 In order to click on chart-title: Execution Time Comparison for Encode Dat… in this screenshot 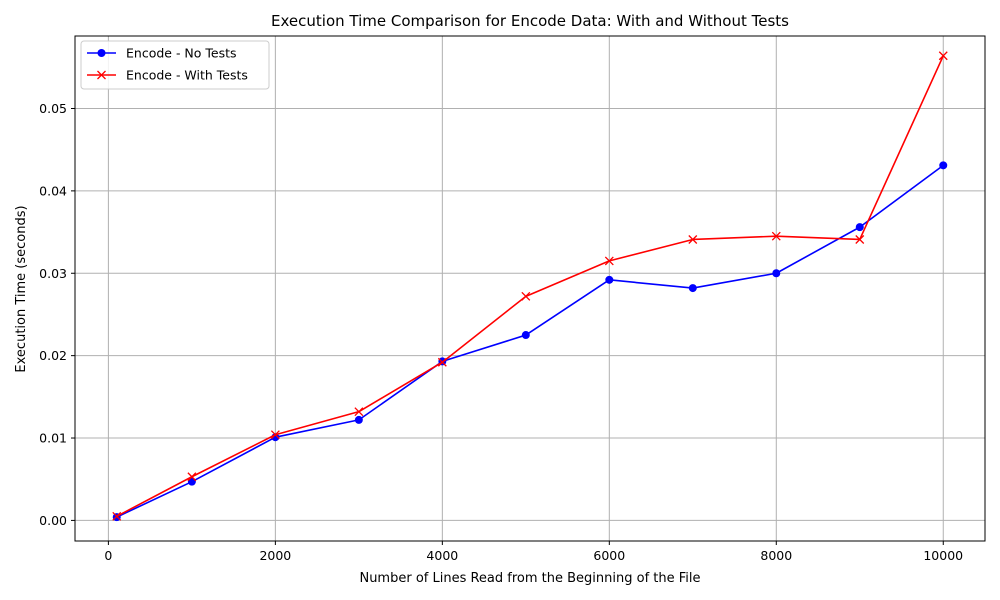, I will do `click(530, 21)`.